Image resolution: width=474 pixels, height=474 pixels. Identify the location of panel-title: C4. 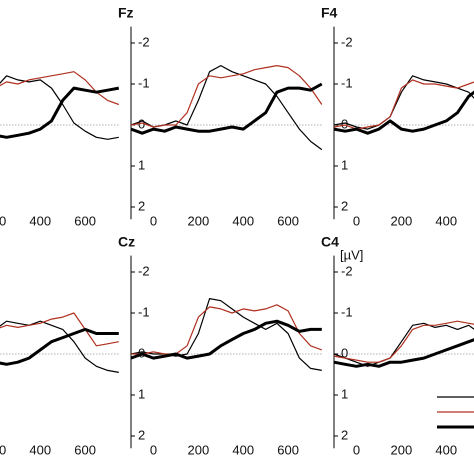
(330, 242).